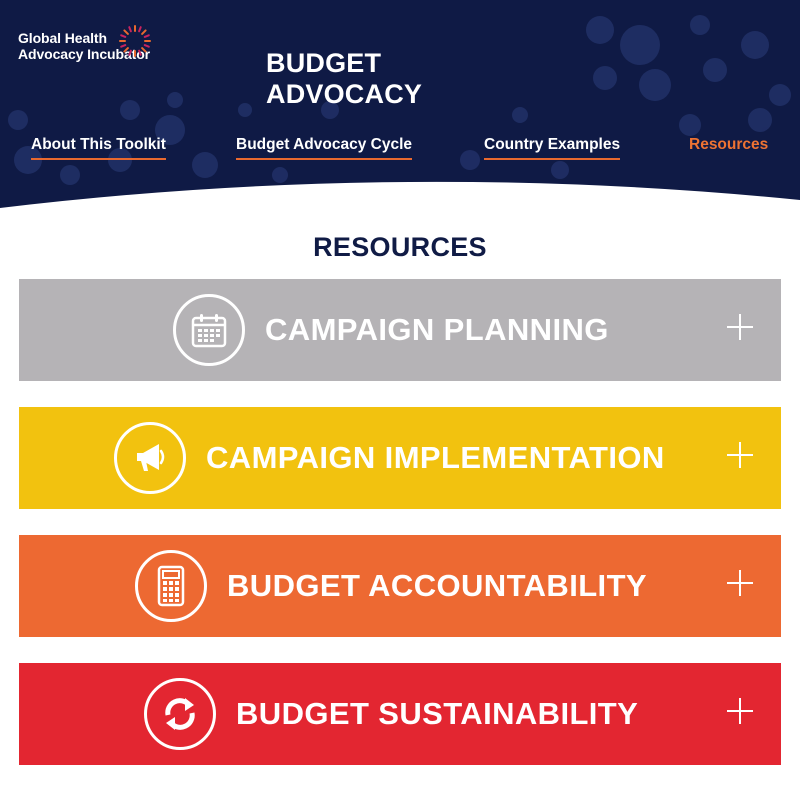 Image resolution: width=800 pixels, height=800 pixels. I want to click on accordion-campaign-planning: CAMPAIGN PLANNING, so click(400, 330).